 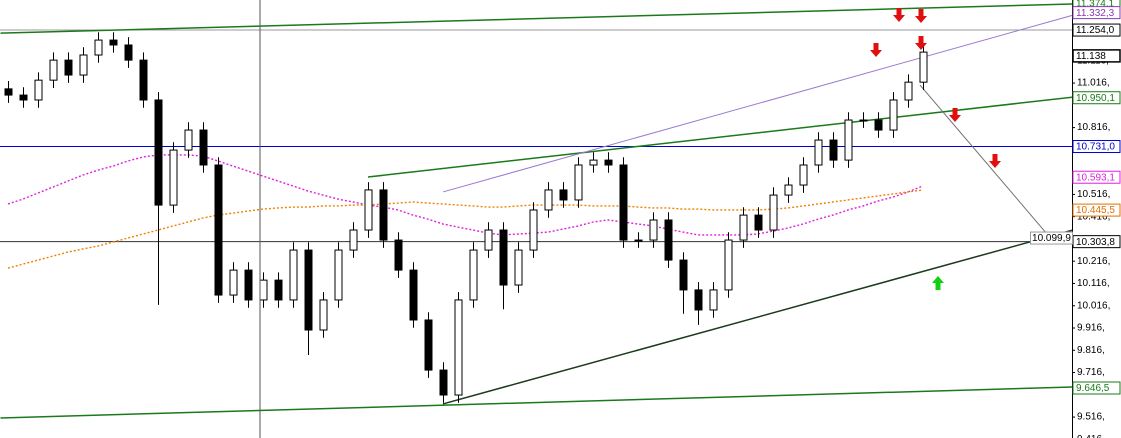 I want to click on label-box, so click(x=1051, y=238).